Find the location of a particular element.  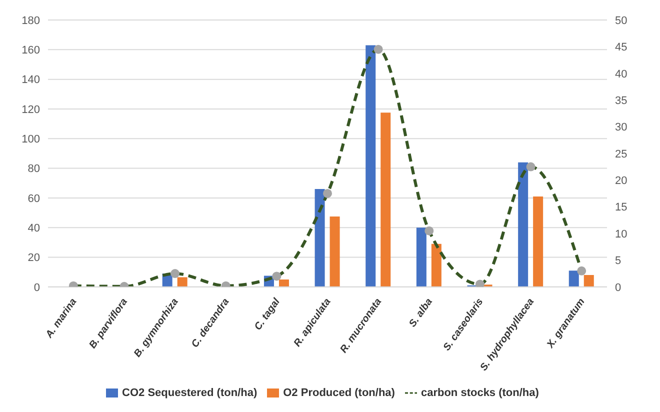

y2-tick-label: 45 is located at coordinates (621, 48).